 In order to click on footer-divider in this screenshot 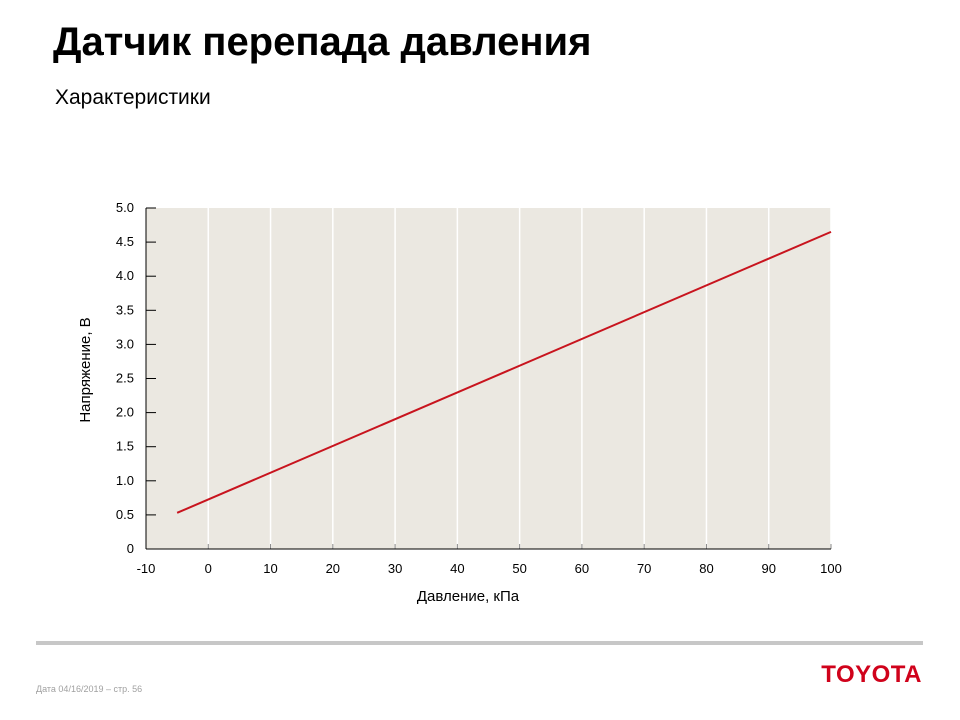, I will do `click(479, 643)`.